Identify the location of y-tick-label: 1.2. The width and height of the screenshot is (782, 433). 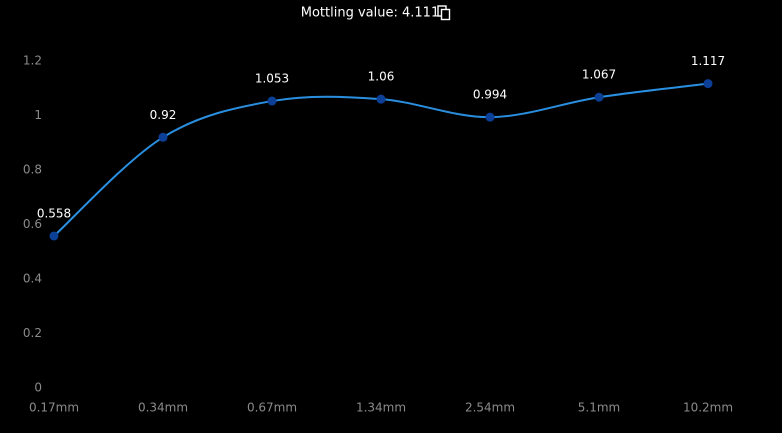
(32, 61).